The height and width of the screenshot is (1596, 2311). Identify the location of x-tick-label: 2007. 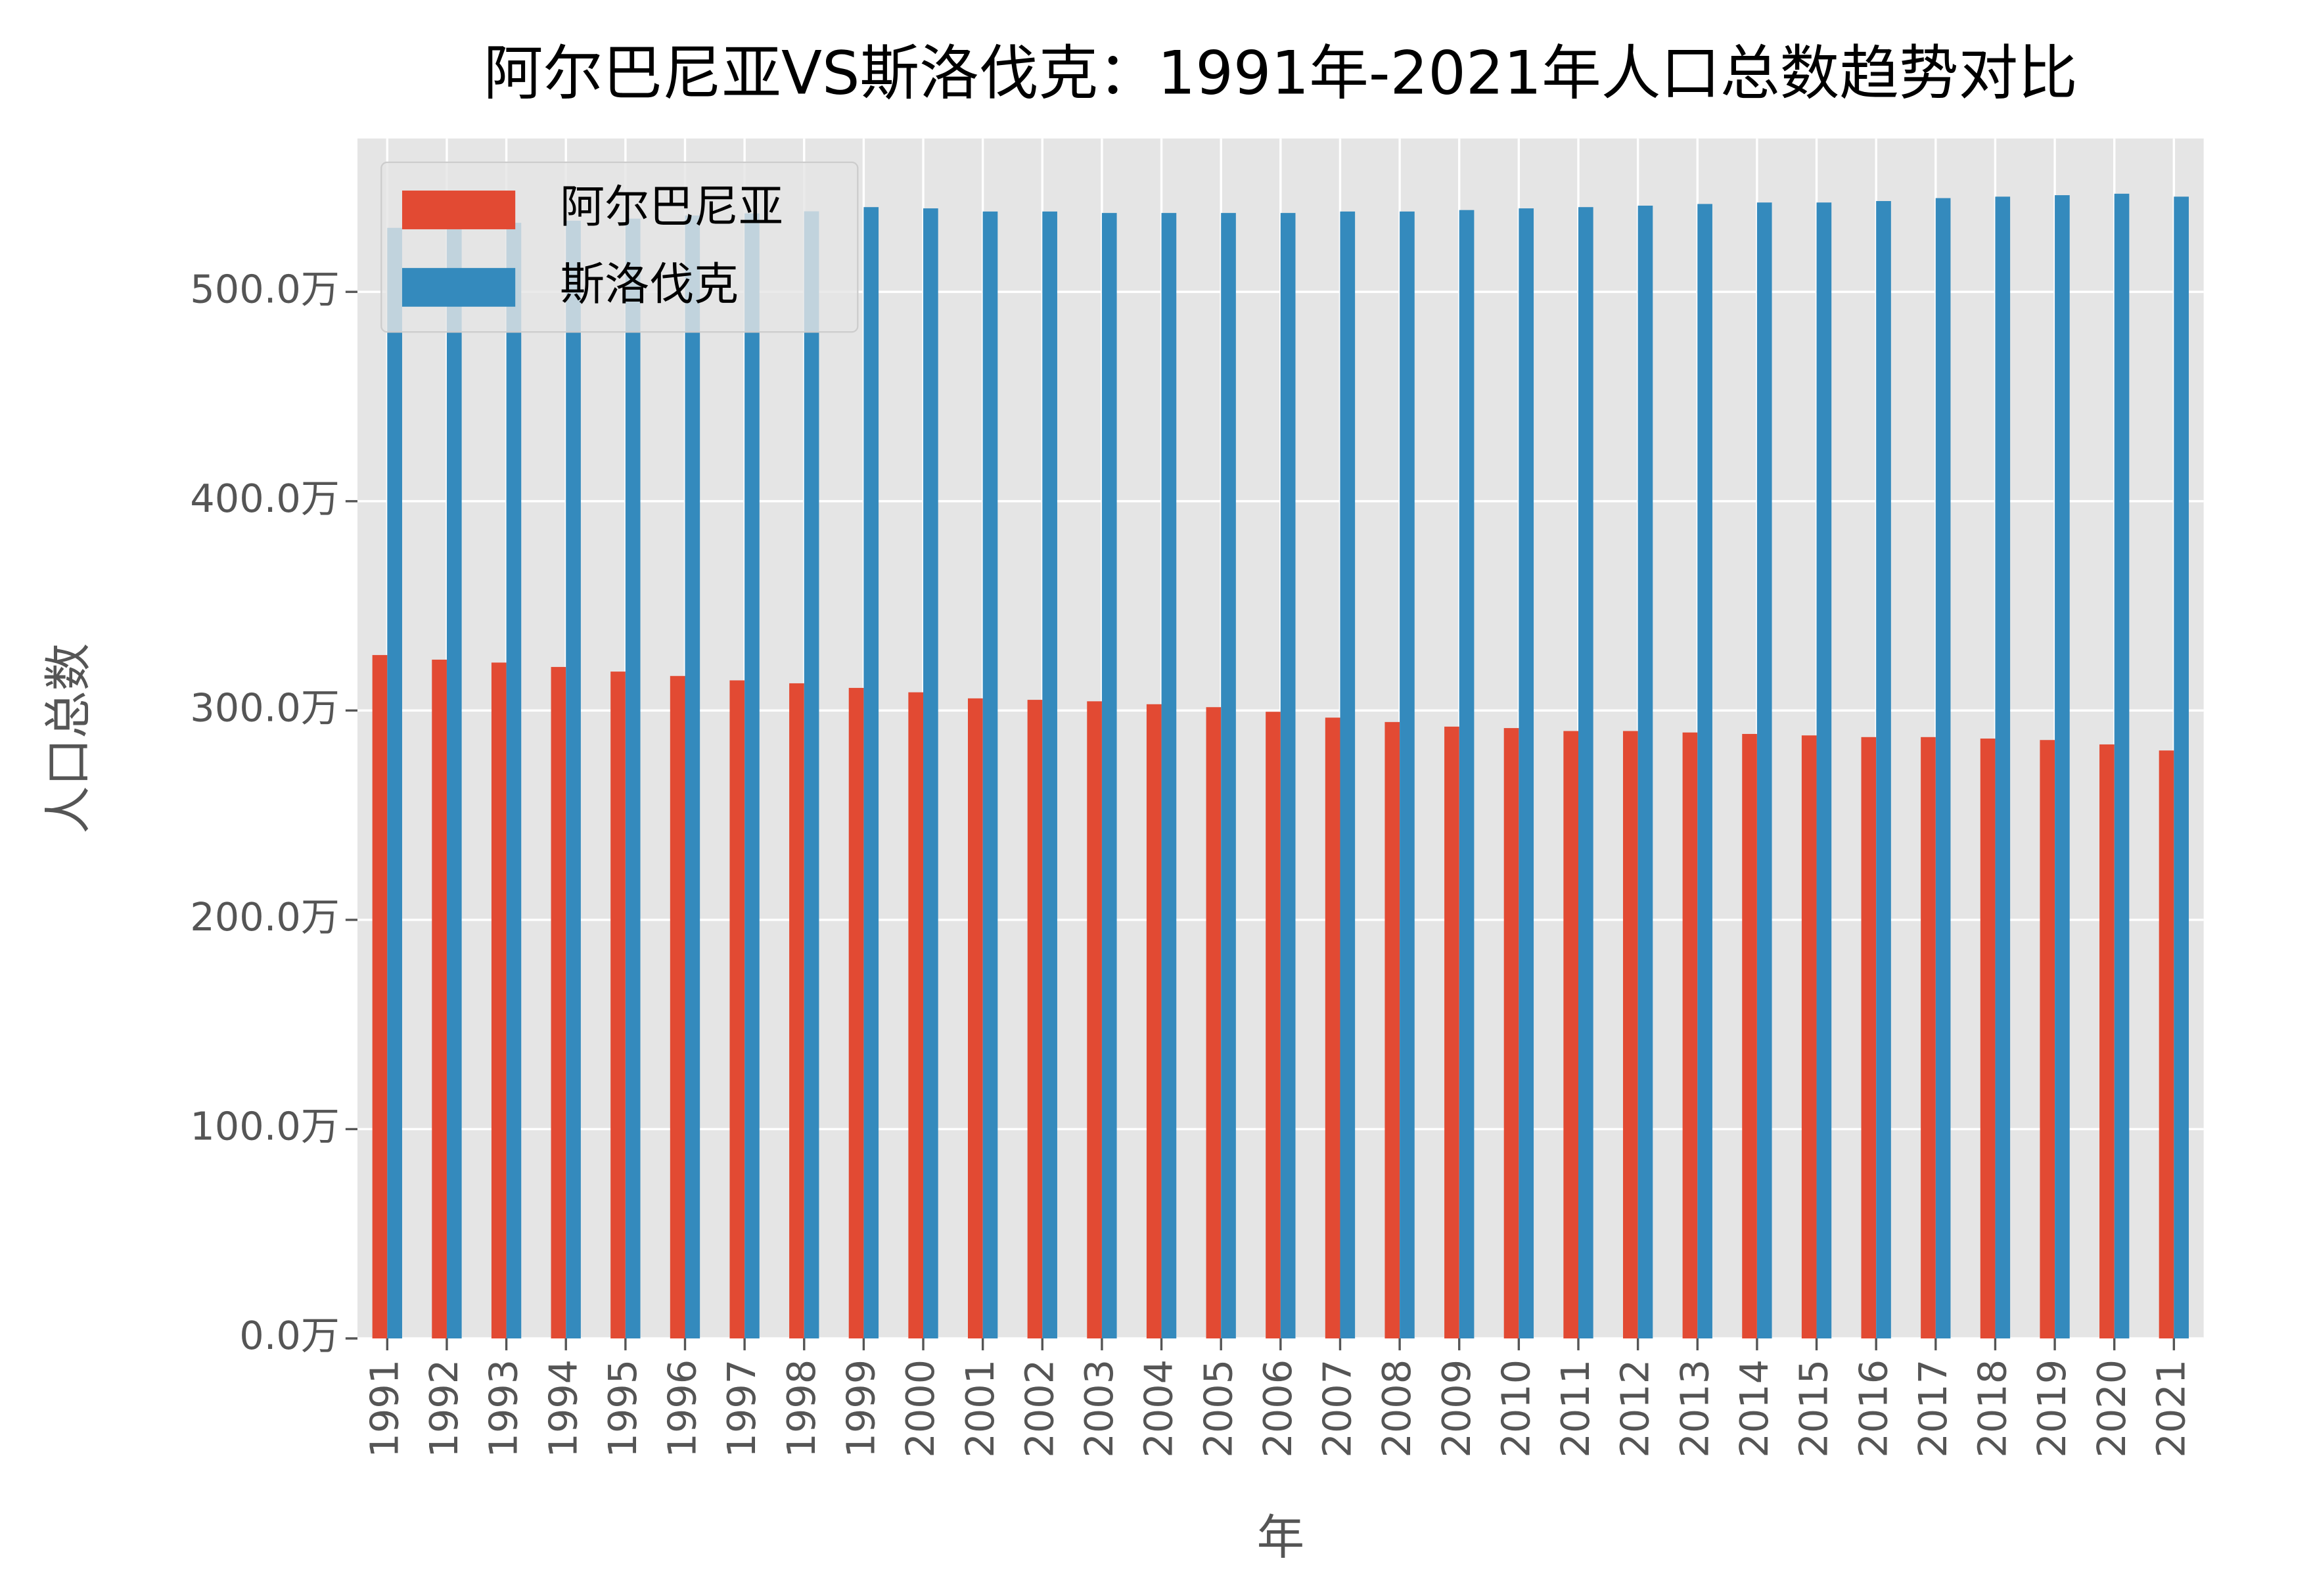
(1337, 1408).